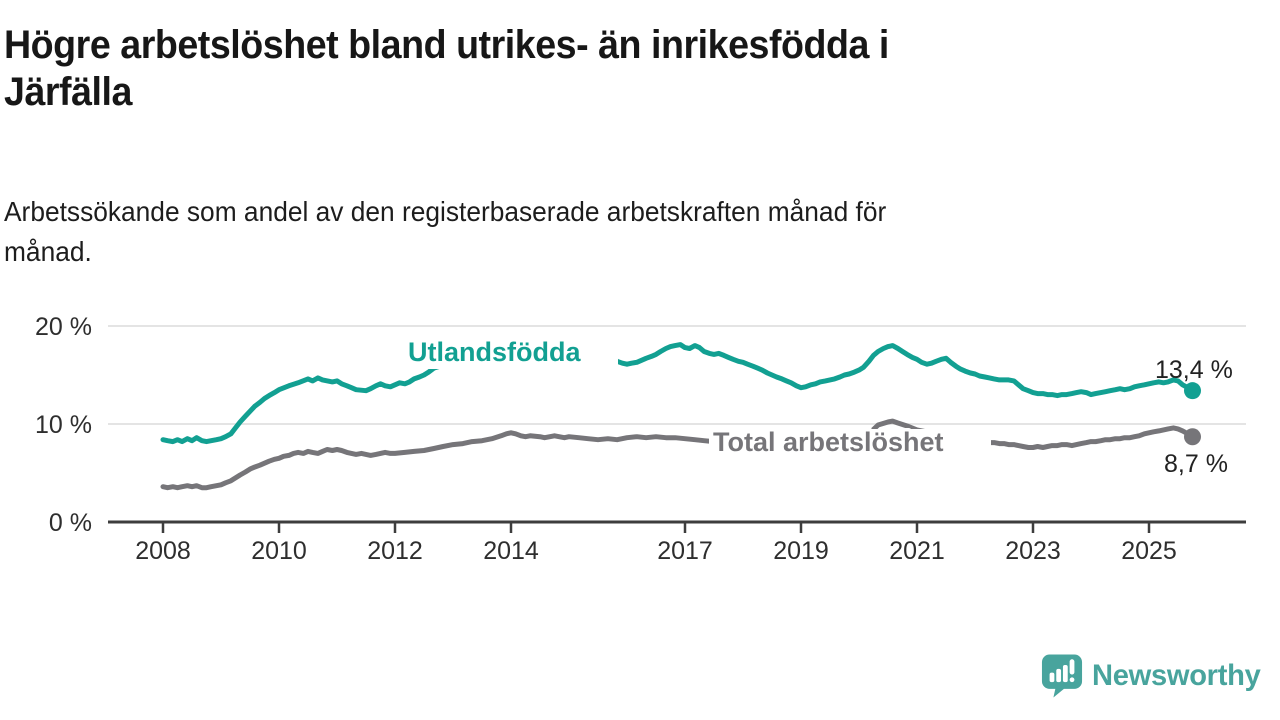  Describe the element at coordinates (1072, 667) in the screenshot. I see `exclamation-stem` at that location.